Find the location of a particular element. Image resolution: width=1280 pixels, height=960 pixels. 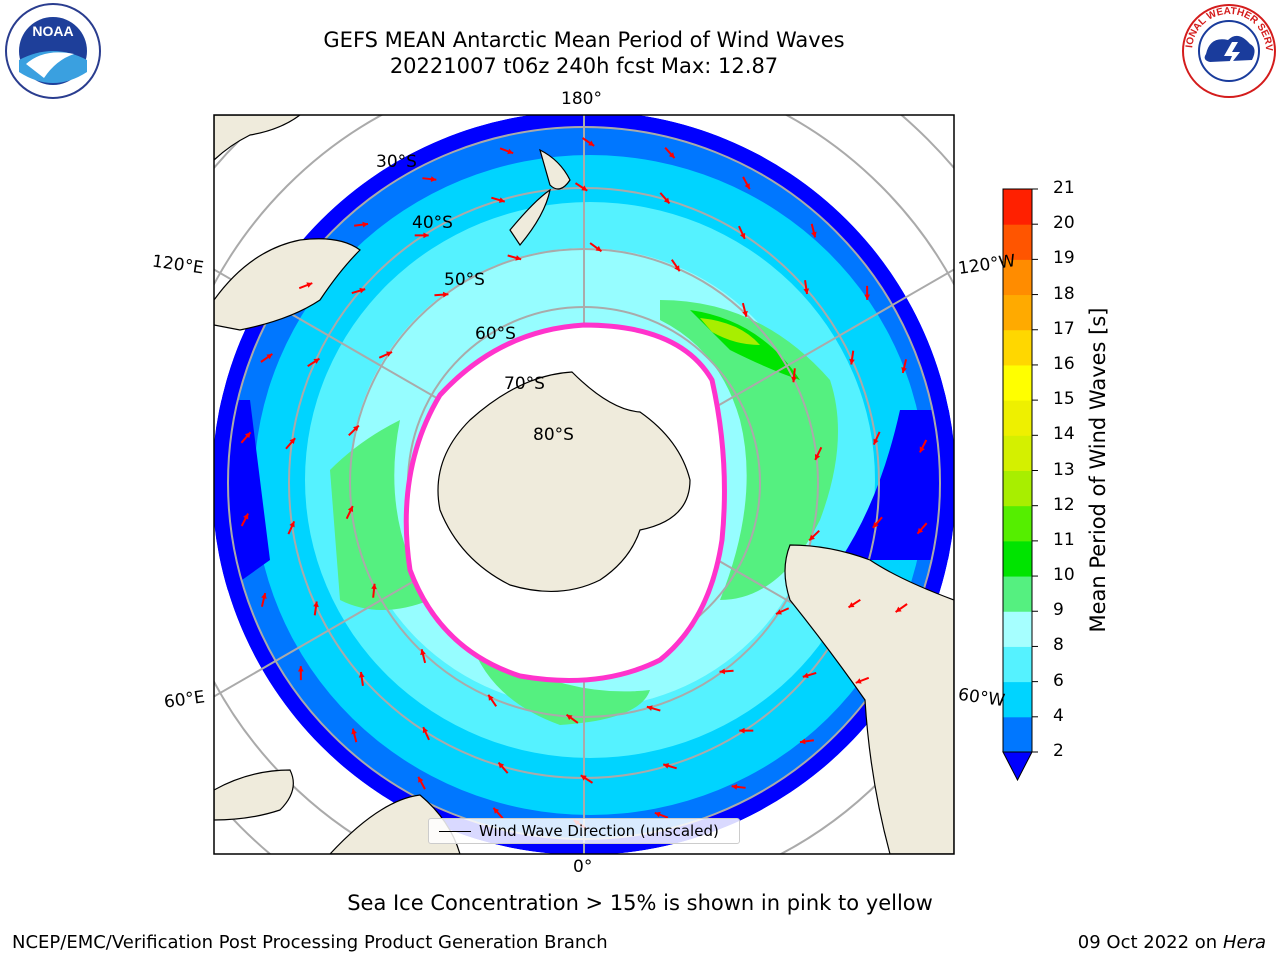

legend-line-swatch is located at coordinates (455, 831).